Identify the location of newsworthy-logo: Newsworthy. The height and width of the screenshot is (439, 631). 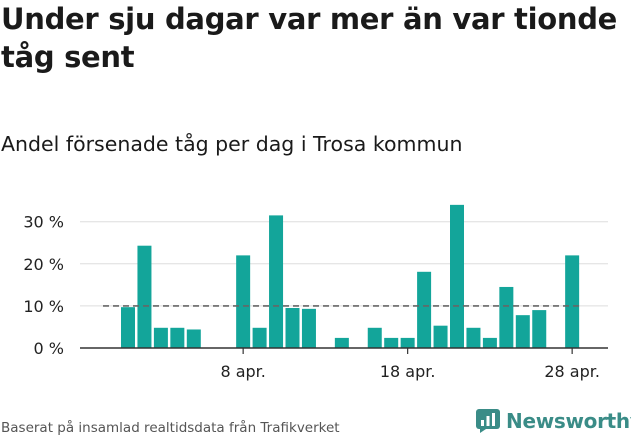
(553, 421).